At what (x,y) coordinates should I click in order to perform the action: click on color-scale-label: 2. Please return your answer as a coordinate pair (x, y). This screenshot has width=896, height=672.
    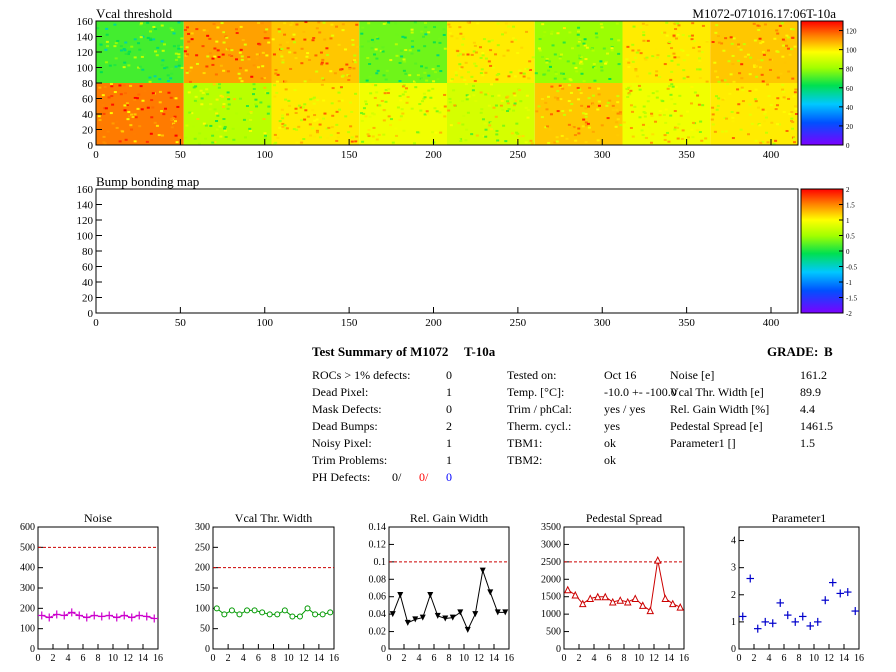
    Looking at the image, I should click on (848, 190).